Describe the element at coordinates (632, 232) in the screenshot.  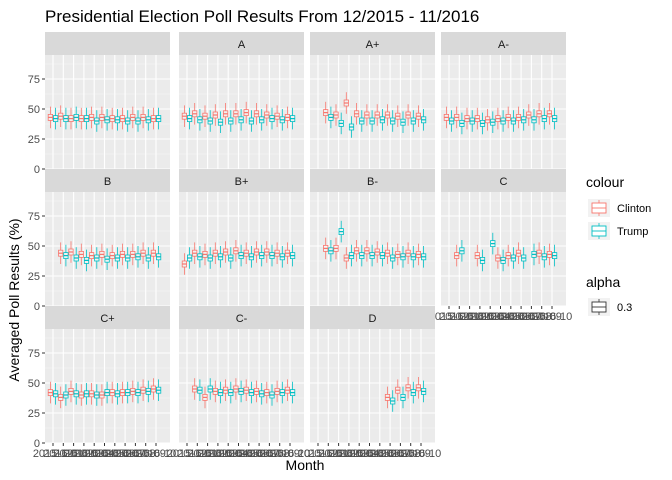
I see `legend-colour-label: Trump` at that location.